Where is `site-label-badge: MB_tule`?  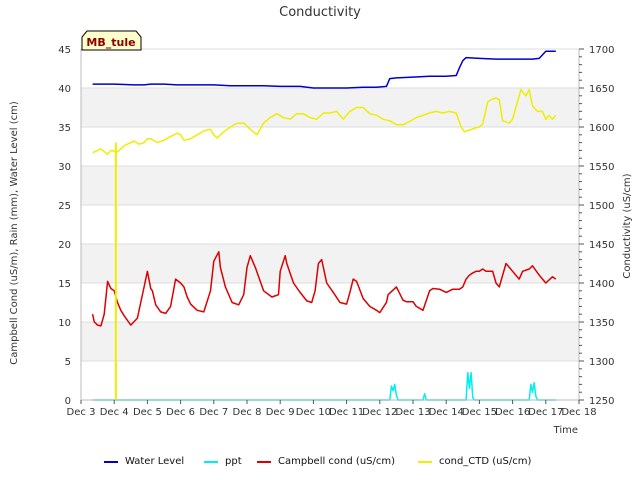
site-label-badge: MB_tule is located at coordinates (111, 40).